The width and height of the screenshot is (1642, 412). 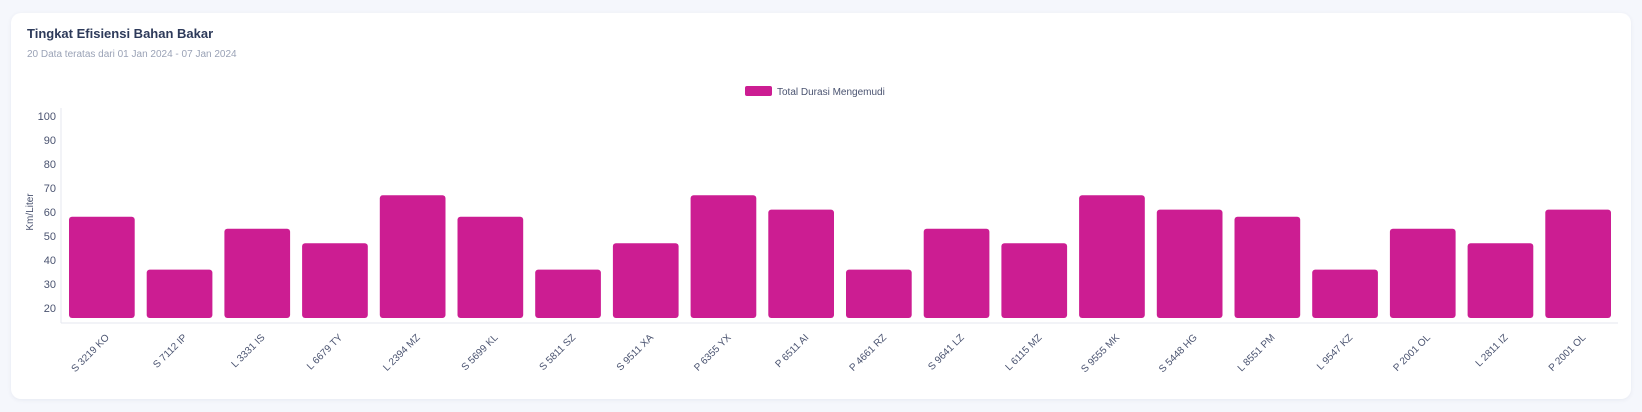 I want to click on legend-label: Total Durasi Mengemudi, so click(x=831, y=92).